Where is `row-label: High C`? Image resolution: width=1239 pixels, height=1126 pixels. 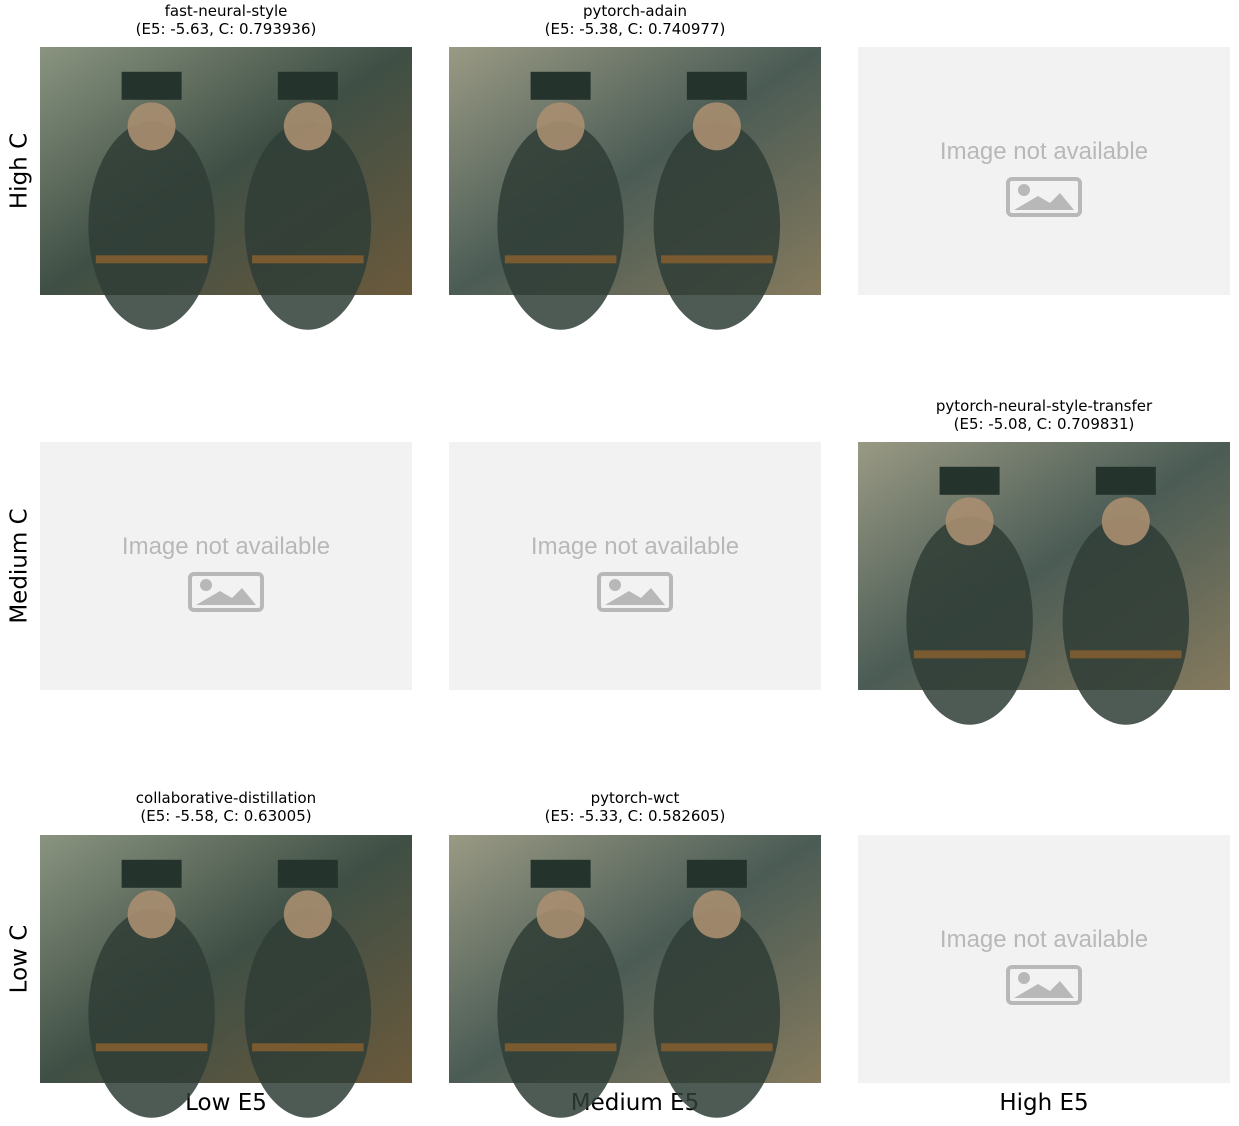 row-label: High C is located at coordinates (20, 171).